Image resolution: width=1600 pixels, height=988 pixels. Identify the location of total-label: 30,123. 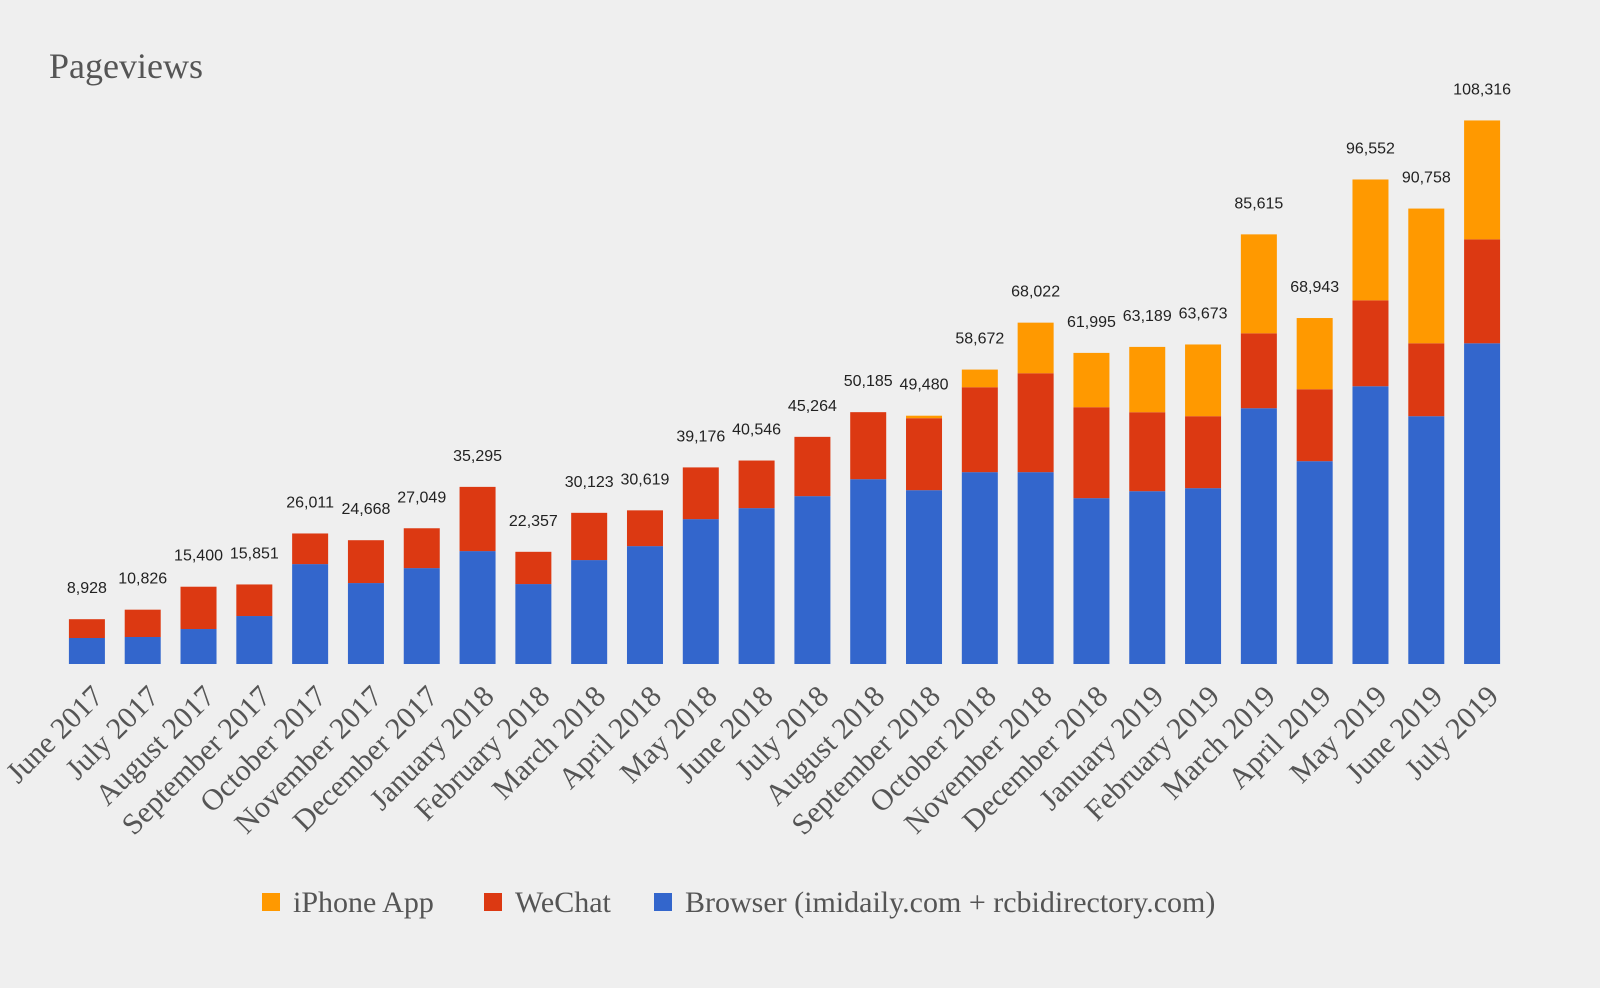
(589, 482).